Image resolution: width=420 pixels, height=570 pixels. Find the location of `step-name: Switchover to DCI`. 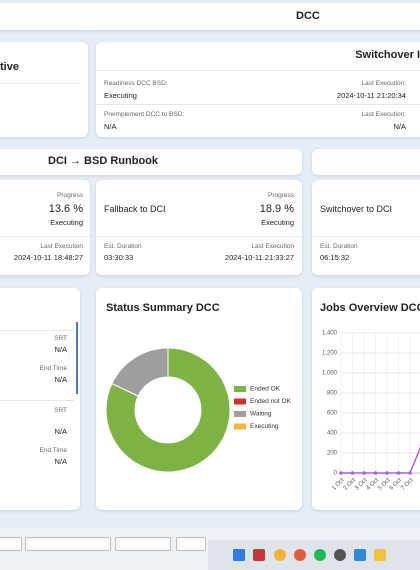

step-name: Switchover to DCI is located at coordinates (356, 209).